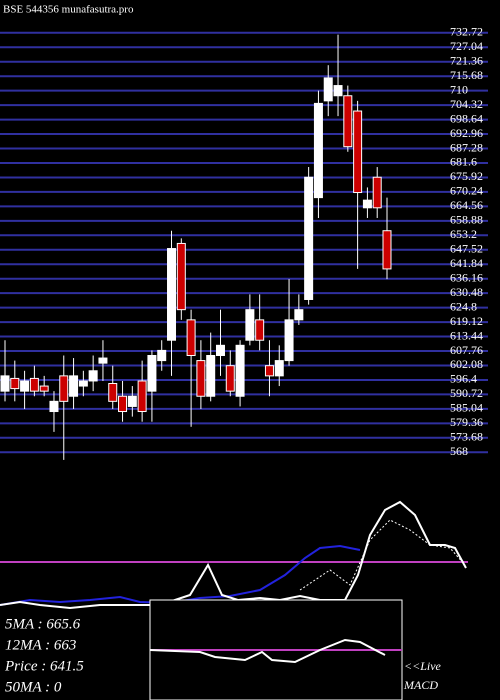 The image size is (500, 700). I want to click on y-tick-label: 590.72, so click(466, 393).